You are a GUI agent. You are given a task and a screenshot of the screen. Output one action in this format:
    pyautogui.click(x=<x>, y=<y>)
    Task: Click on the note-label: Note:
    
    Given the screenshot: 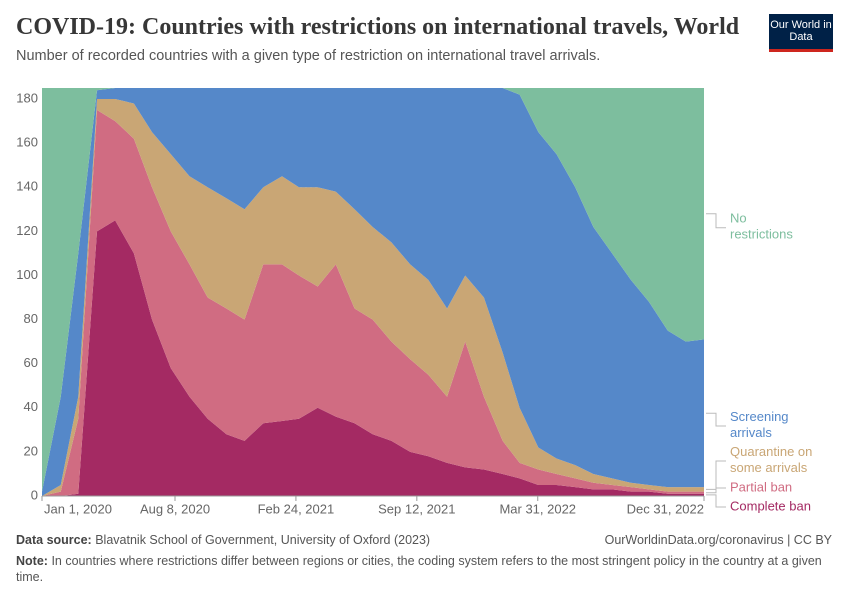 What is the action you would take?
    pyautogui.click(x=32, y=561)
    